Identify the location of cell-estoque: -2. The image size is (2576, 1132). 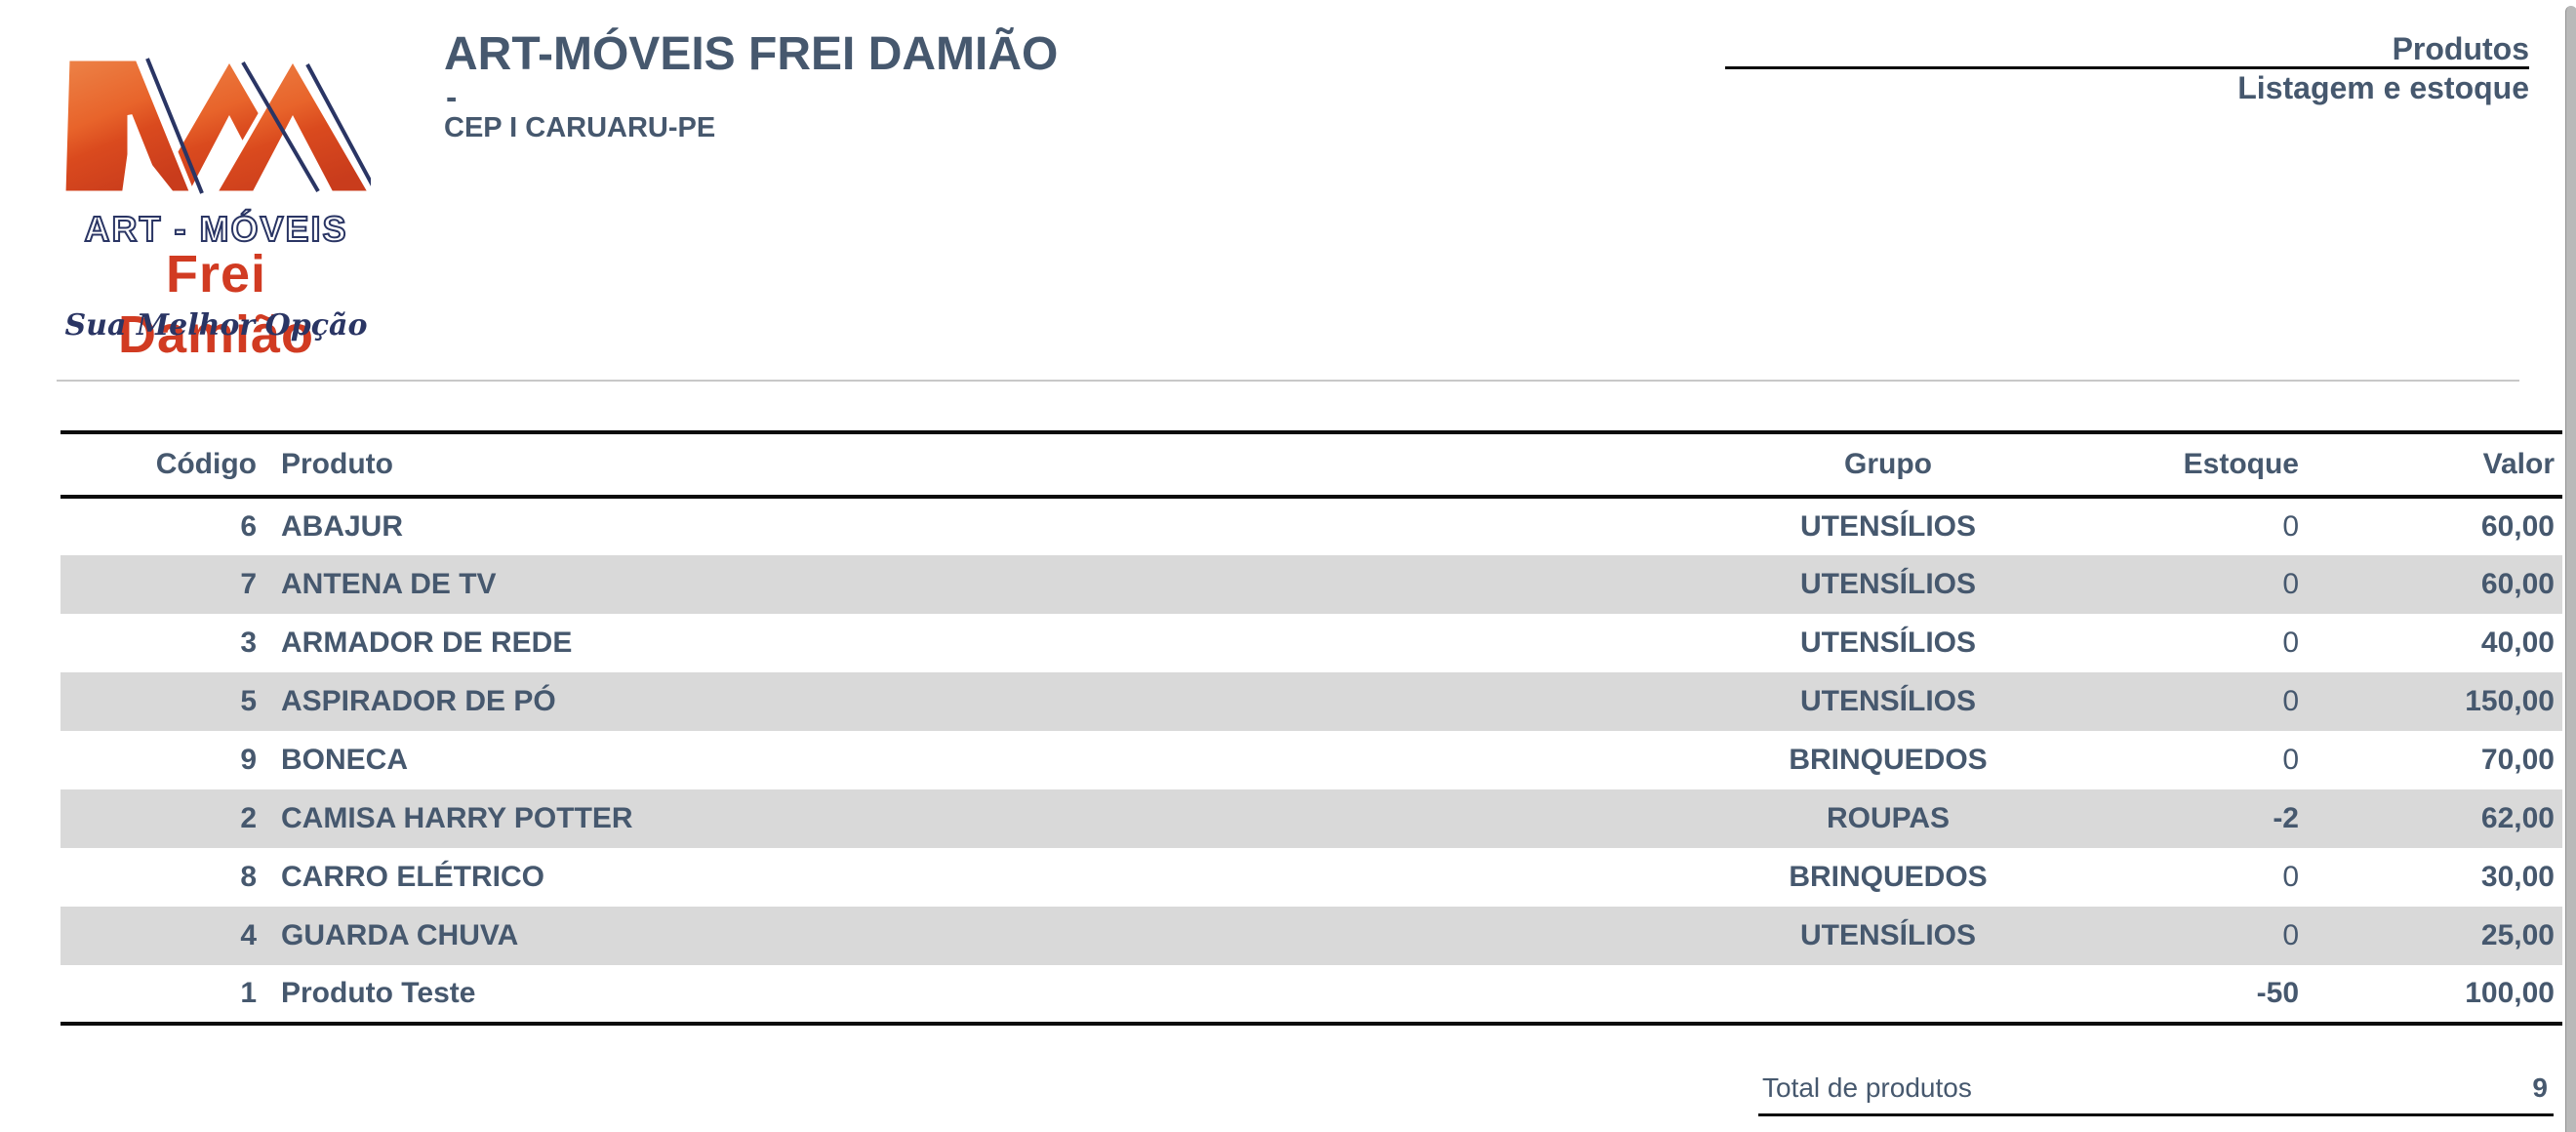
(2286, 818).